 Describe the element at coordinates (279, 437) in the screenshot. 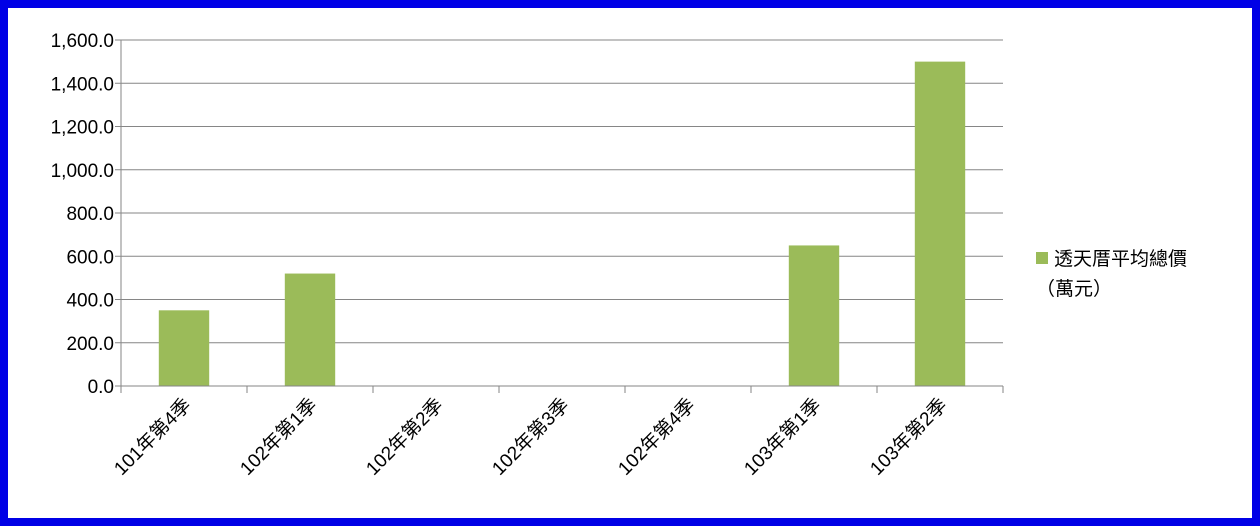

I see `x-tick-label: 102年第1季` at that location.